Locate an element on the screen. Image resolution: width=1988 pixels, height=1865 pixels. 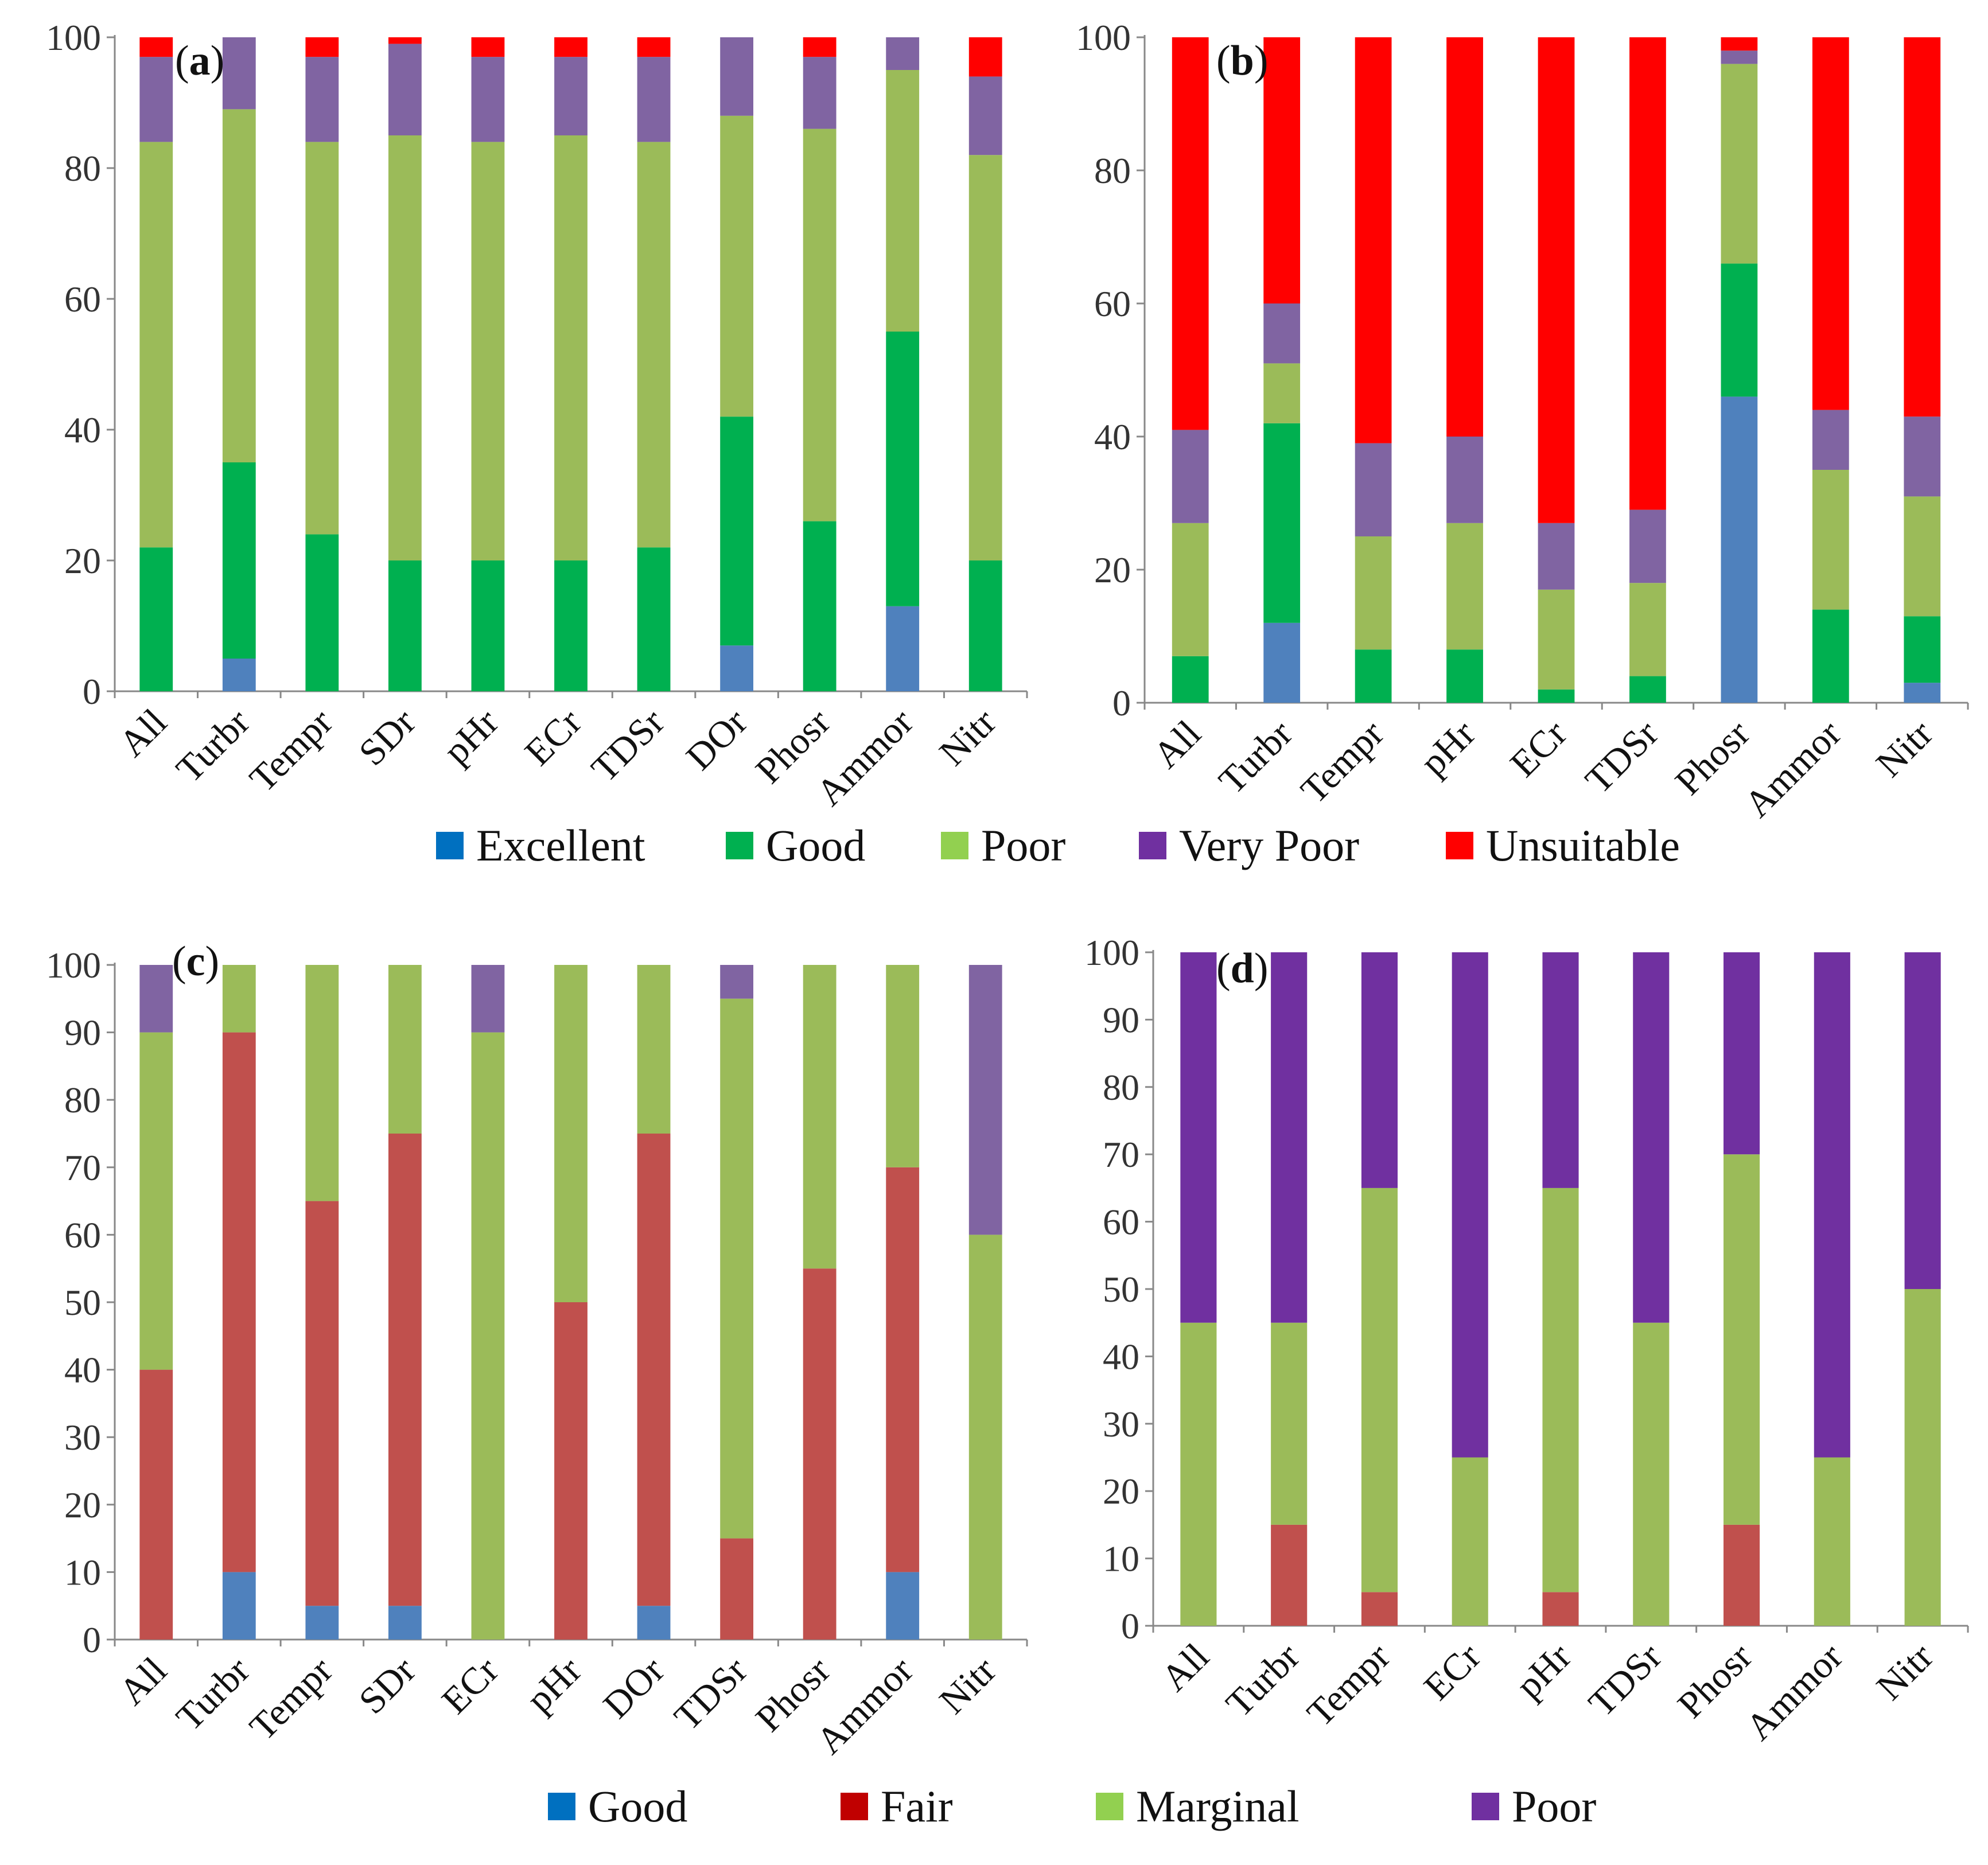
y-tick-label: 30 is located at coordinates (1121, 1424).